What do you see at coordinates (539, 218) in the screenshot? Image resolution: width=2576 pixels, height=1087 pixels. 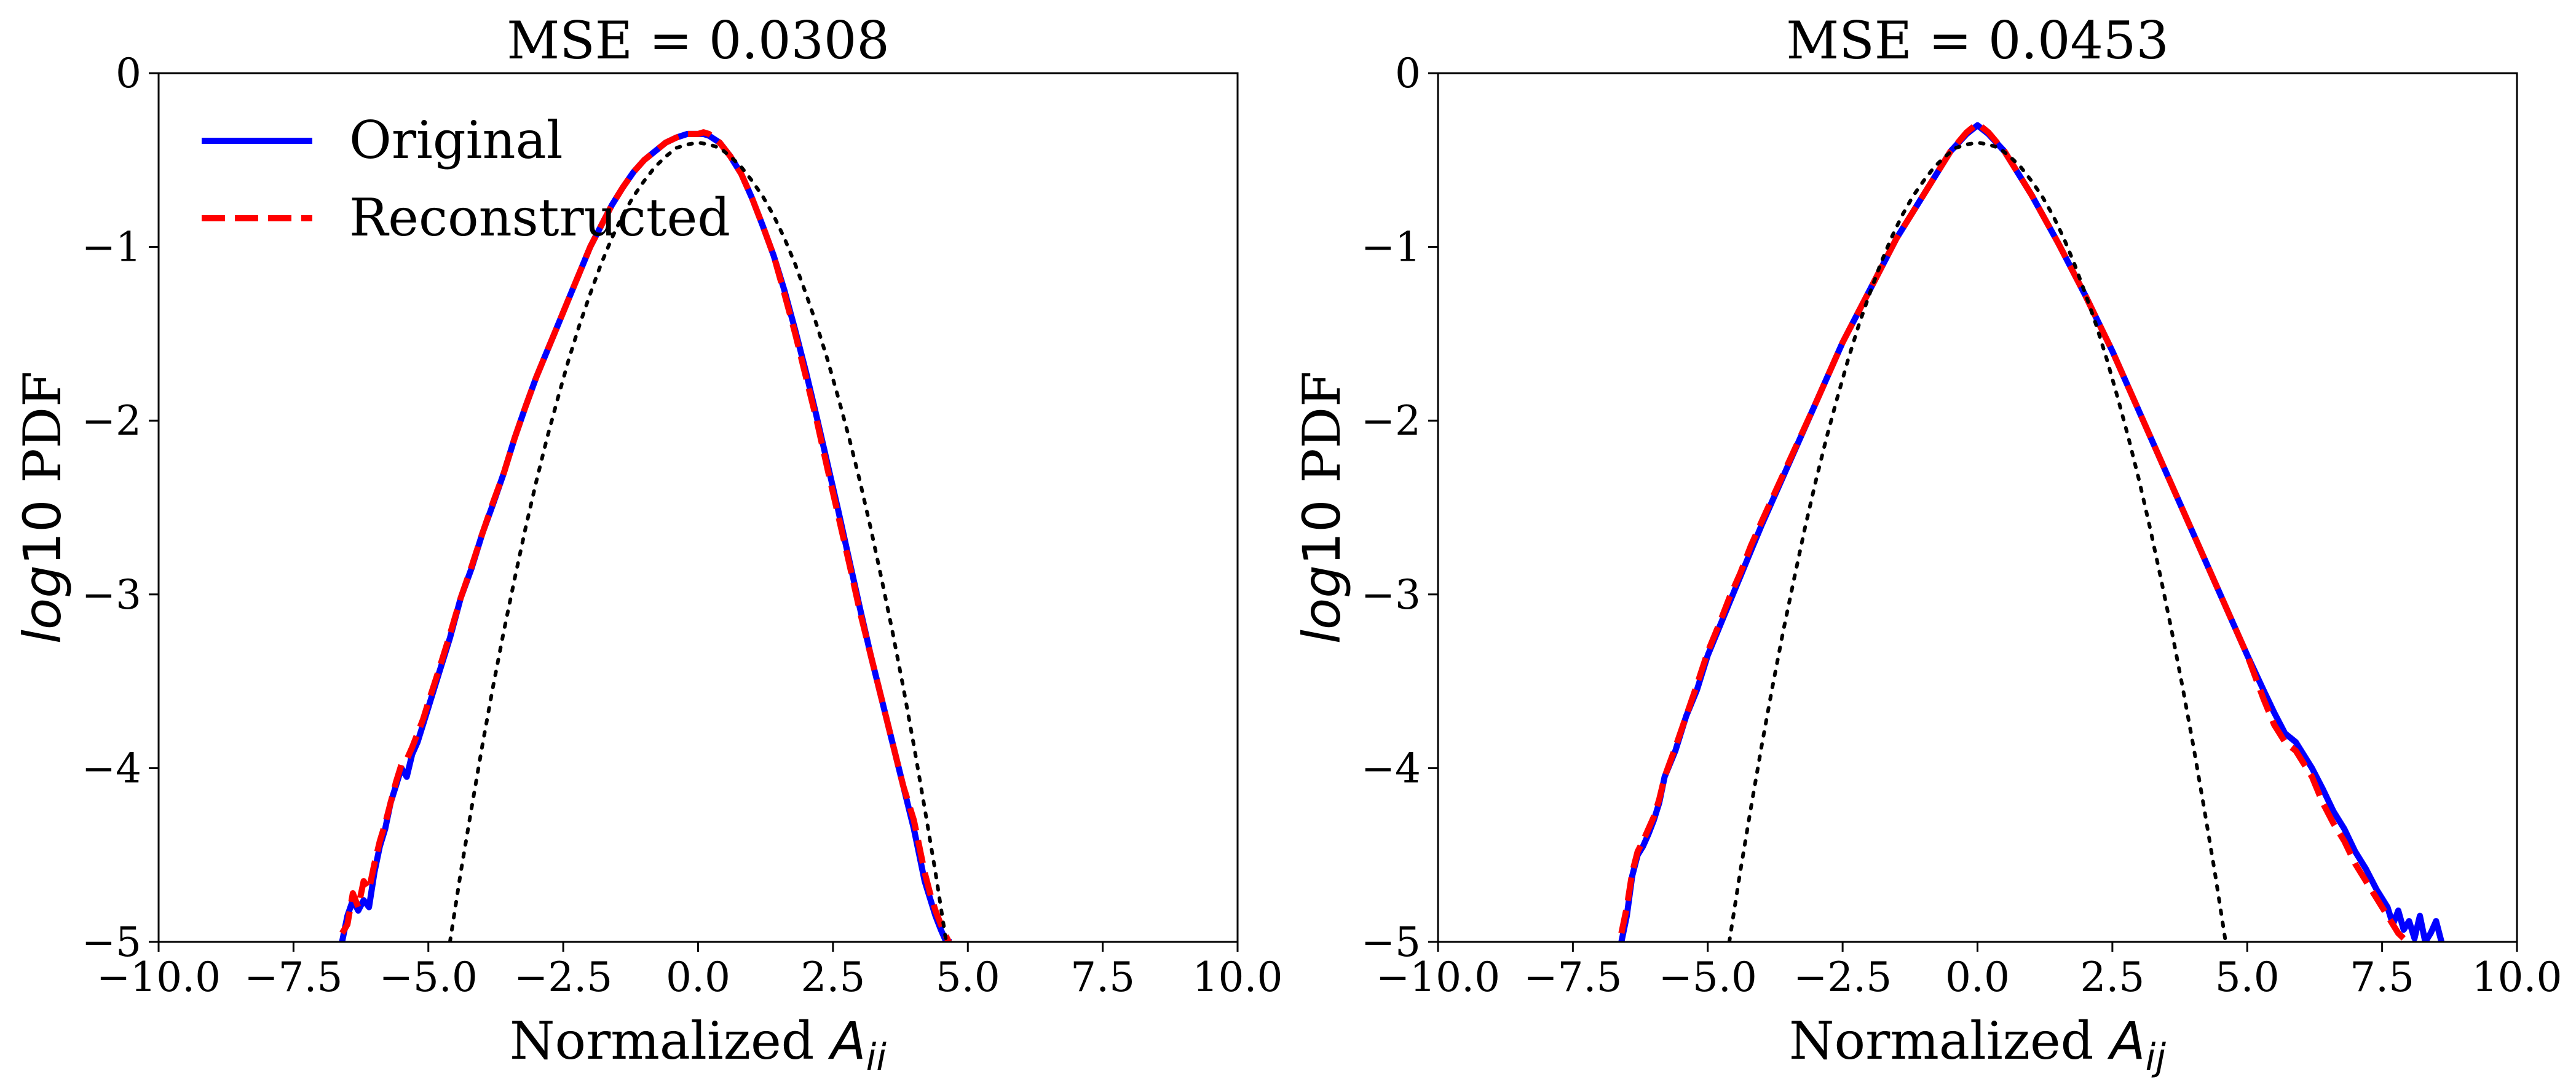 I see `legend-label-reconstructed: Reconstructed` at bounding box center [539, 218].